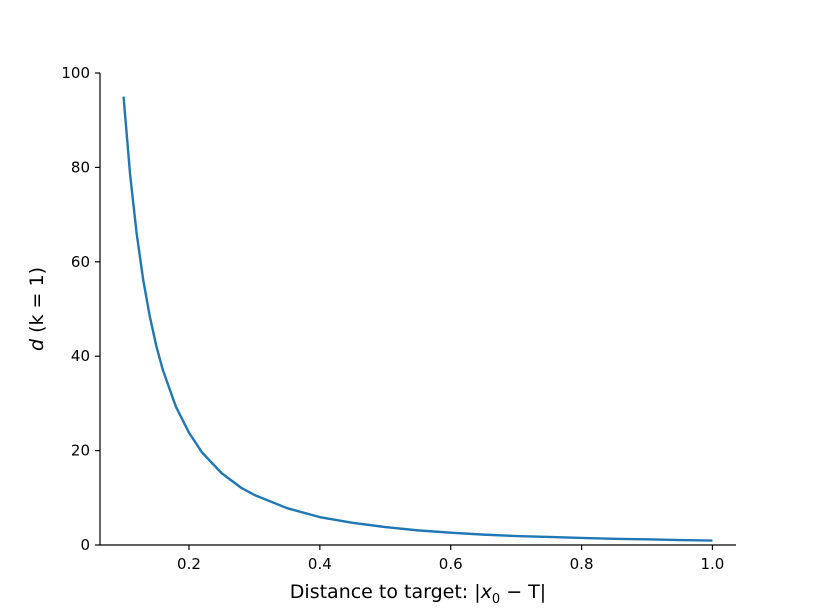 The height and width of the screenshot is (613, 817). I want to click on y-tick-label: 80, so click(80, 167).